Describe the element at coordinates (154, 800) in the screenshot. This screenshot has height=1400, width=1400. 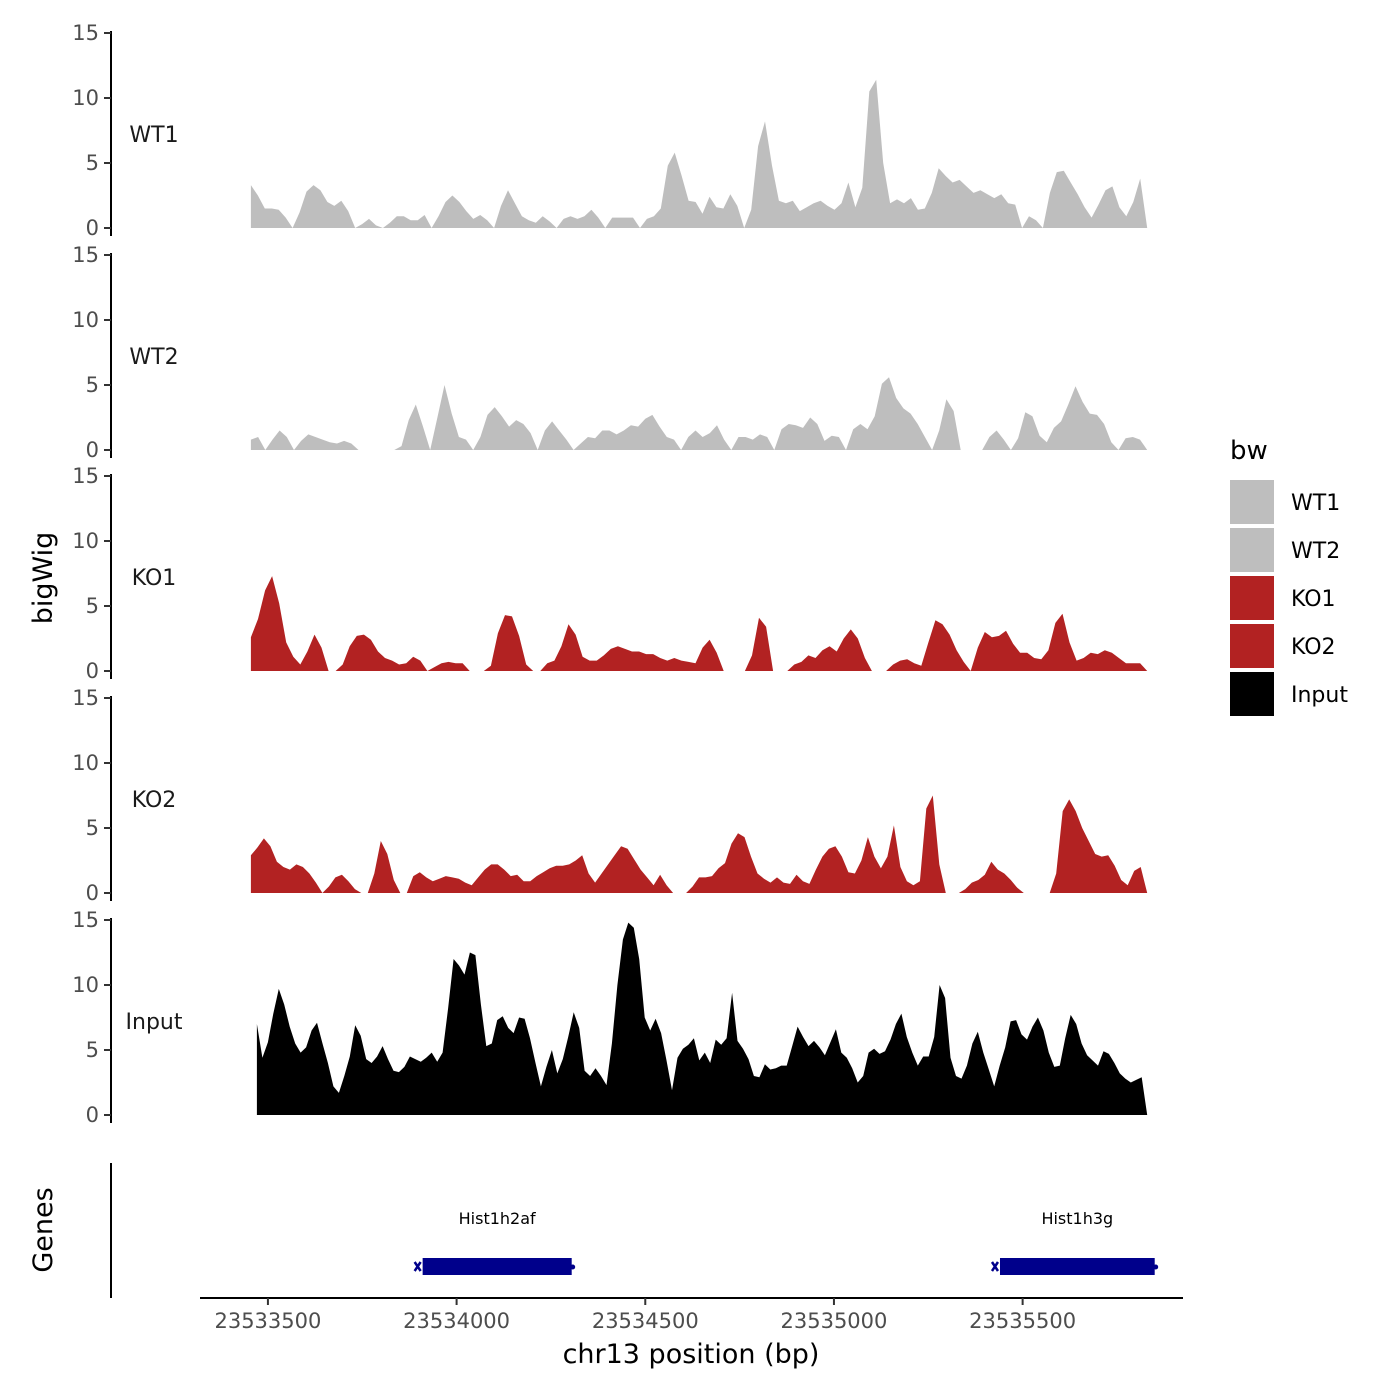
I see `track-label-ko2: KO2` at that location.